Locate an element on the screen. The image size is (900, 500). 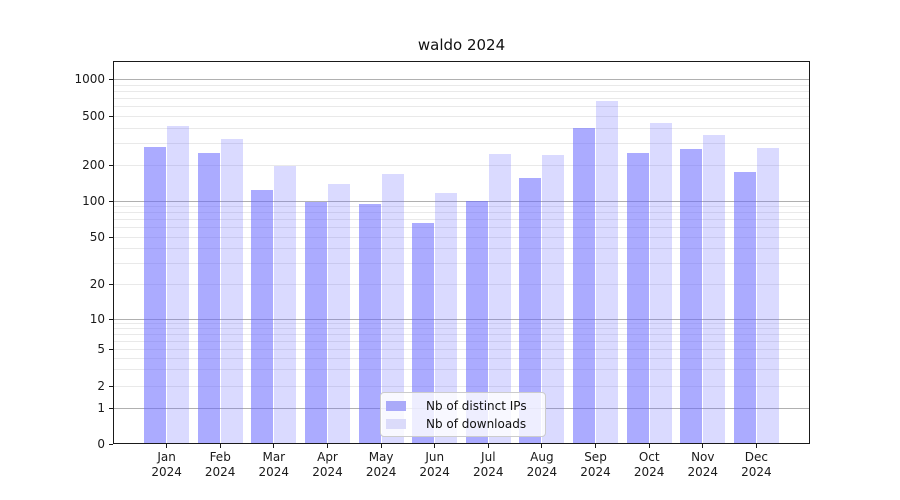
x-tick-month: Nov is located at coordinates (703, 457).